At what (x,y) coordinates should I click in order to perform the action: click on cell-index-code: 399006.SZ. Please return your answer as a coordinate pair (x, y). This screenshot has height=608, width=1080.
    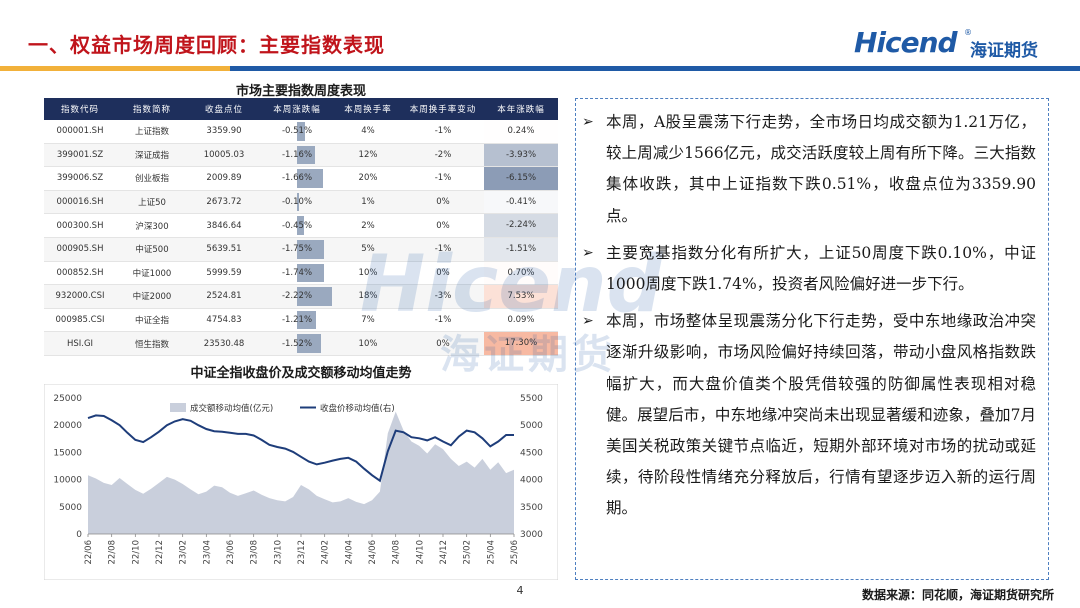
    Looking at the image, I should click on (80, 178).